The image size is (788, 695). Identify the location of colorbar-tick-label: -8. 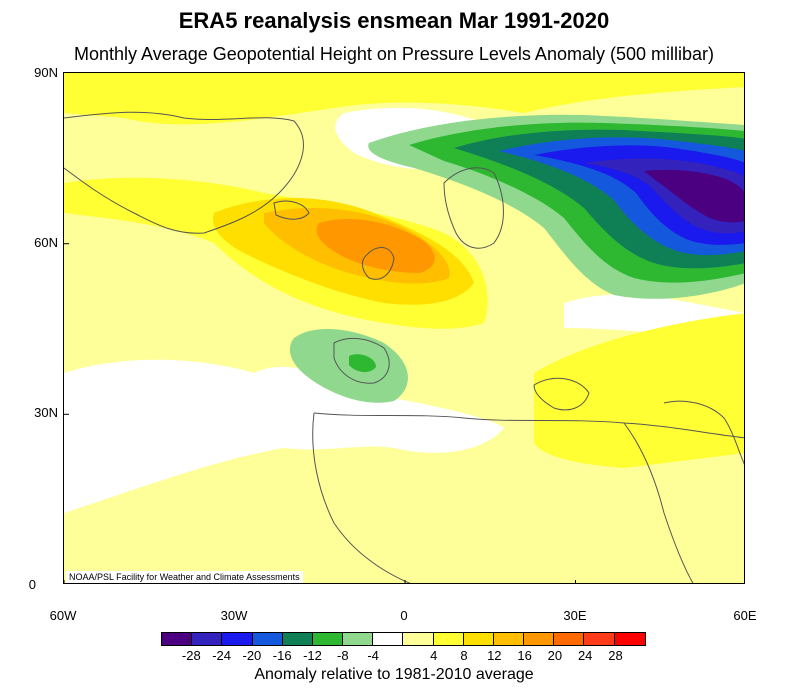
(343, 655).